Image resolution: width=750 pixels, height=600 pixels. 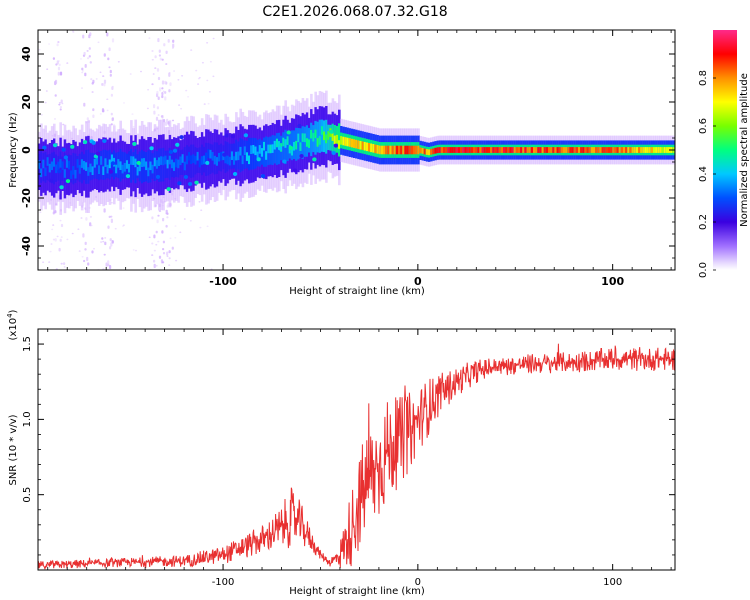 What do you see at coordinates (26, 102) in the screenshot?
I see `y-tick-label: 20` at bounding box center [26, 102].